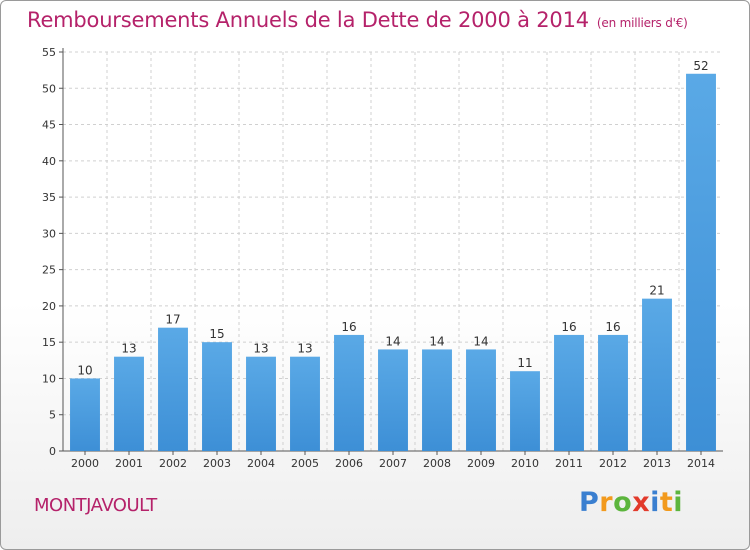  Describe the element at coordinates (305, 403) in the screenshot. I see `bar-2005` at that location.